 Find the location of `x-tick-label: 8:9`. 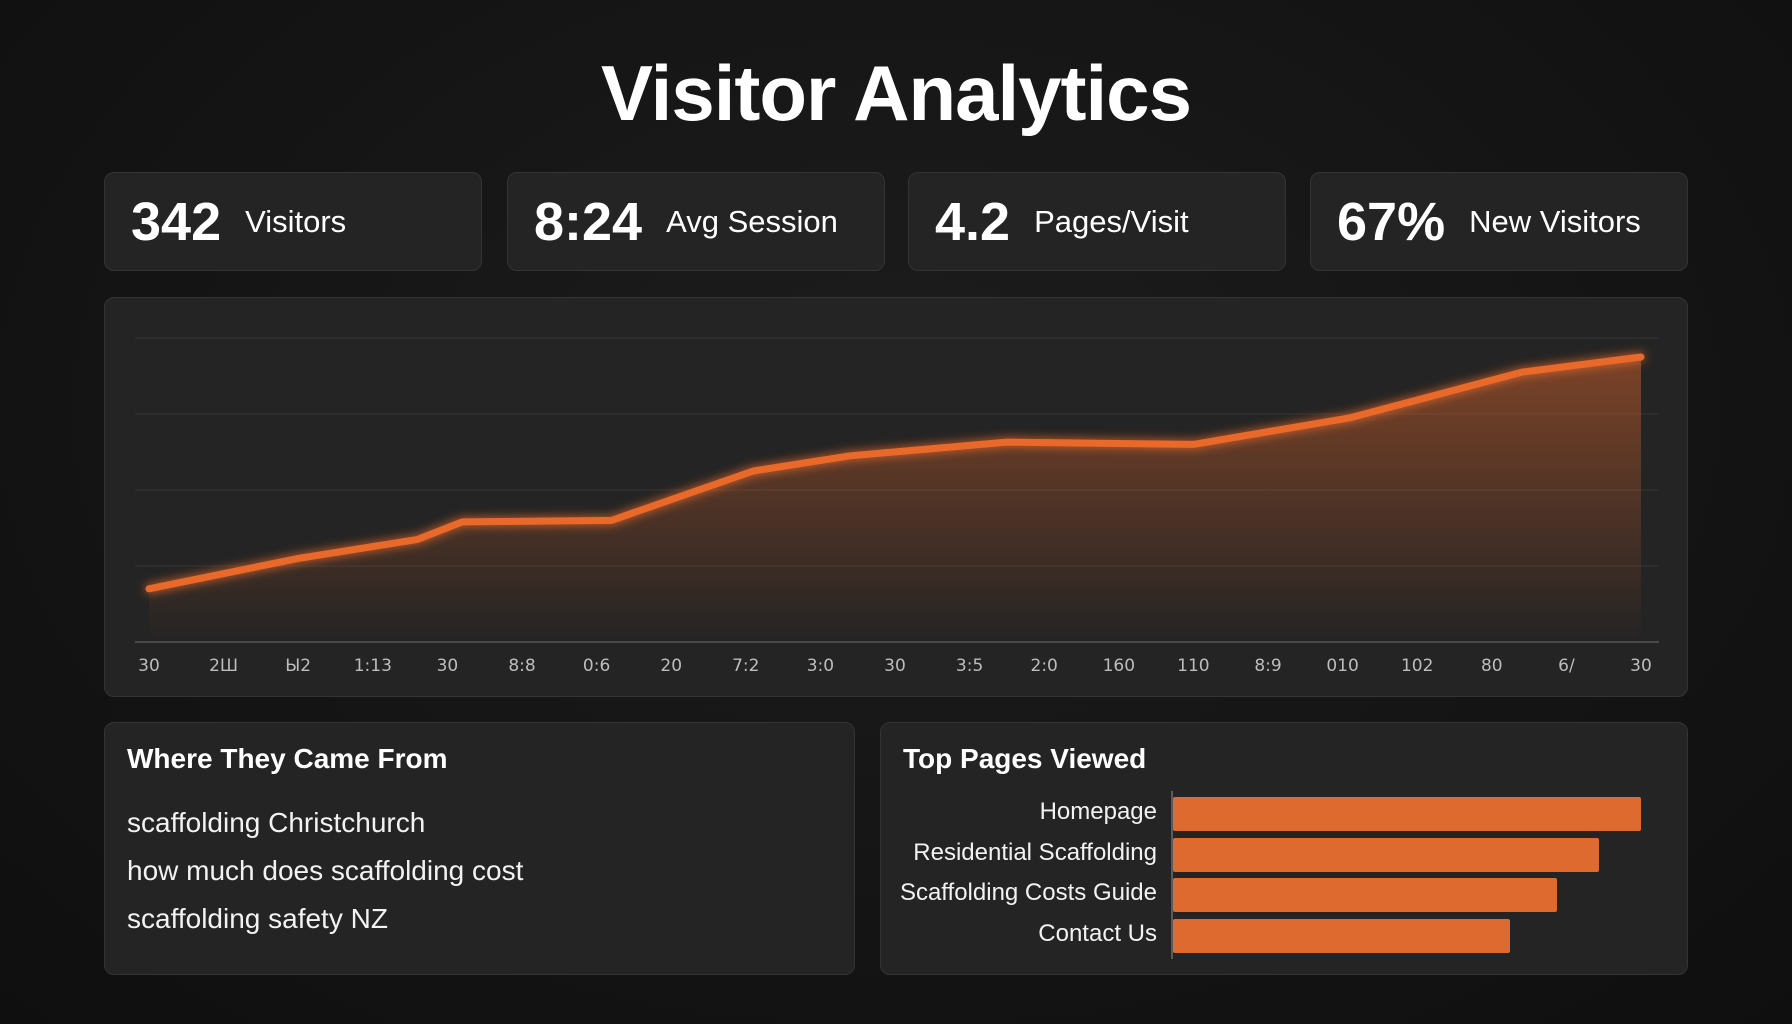

x-tick-label: 8:9 is located at coordinates (1267, 666).